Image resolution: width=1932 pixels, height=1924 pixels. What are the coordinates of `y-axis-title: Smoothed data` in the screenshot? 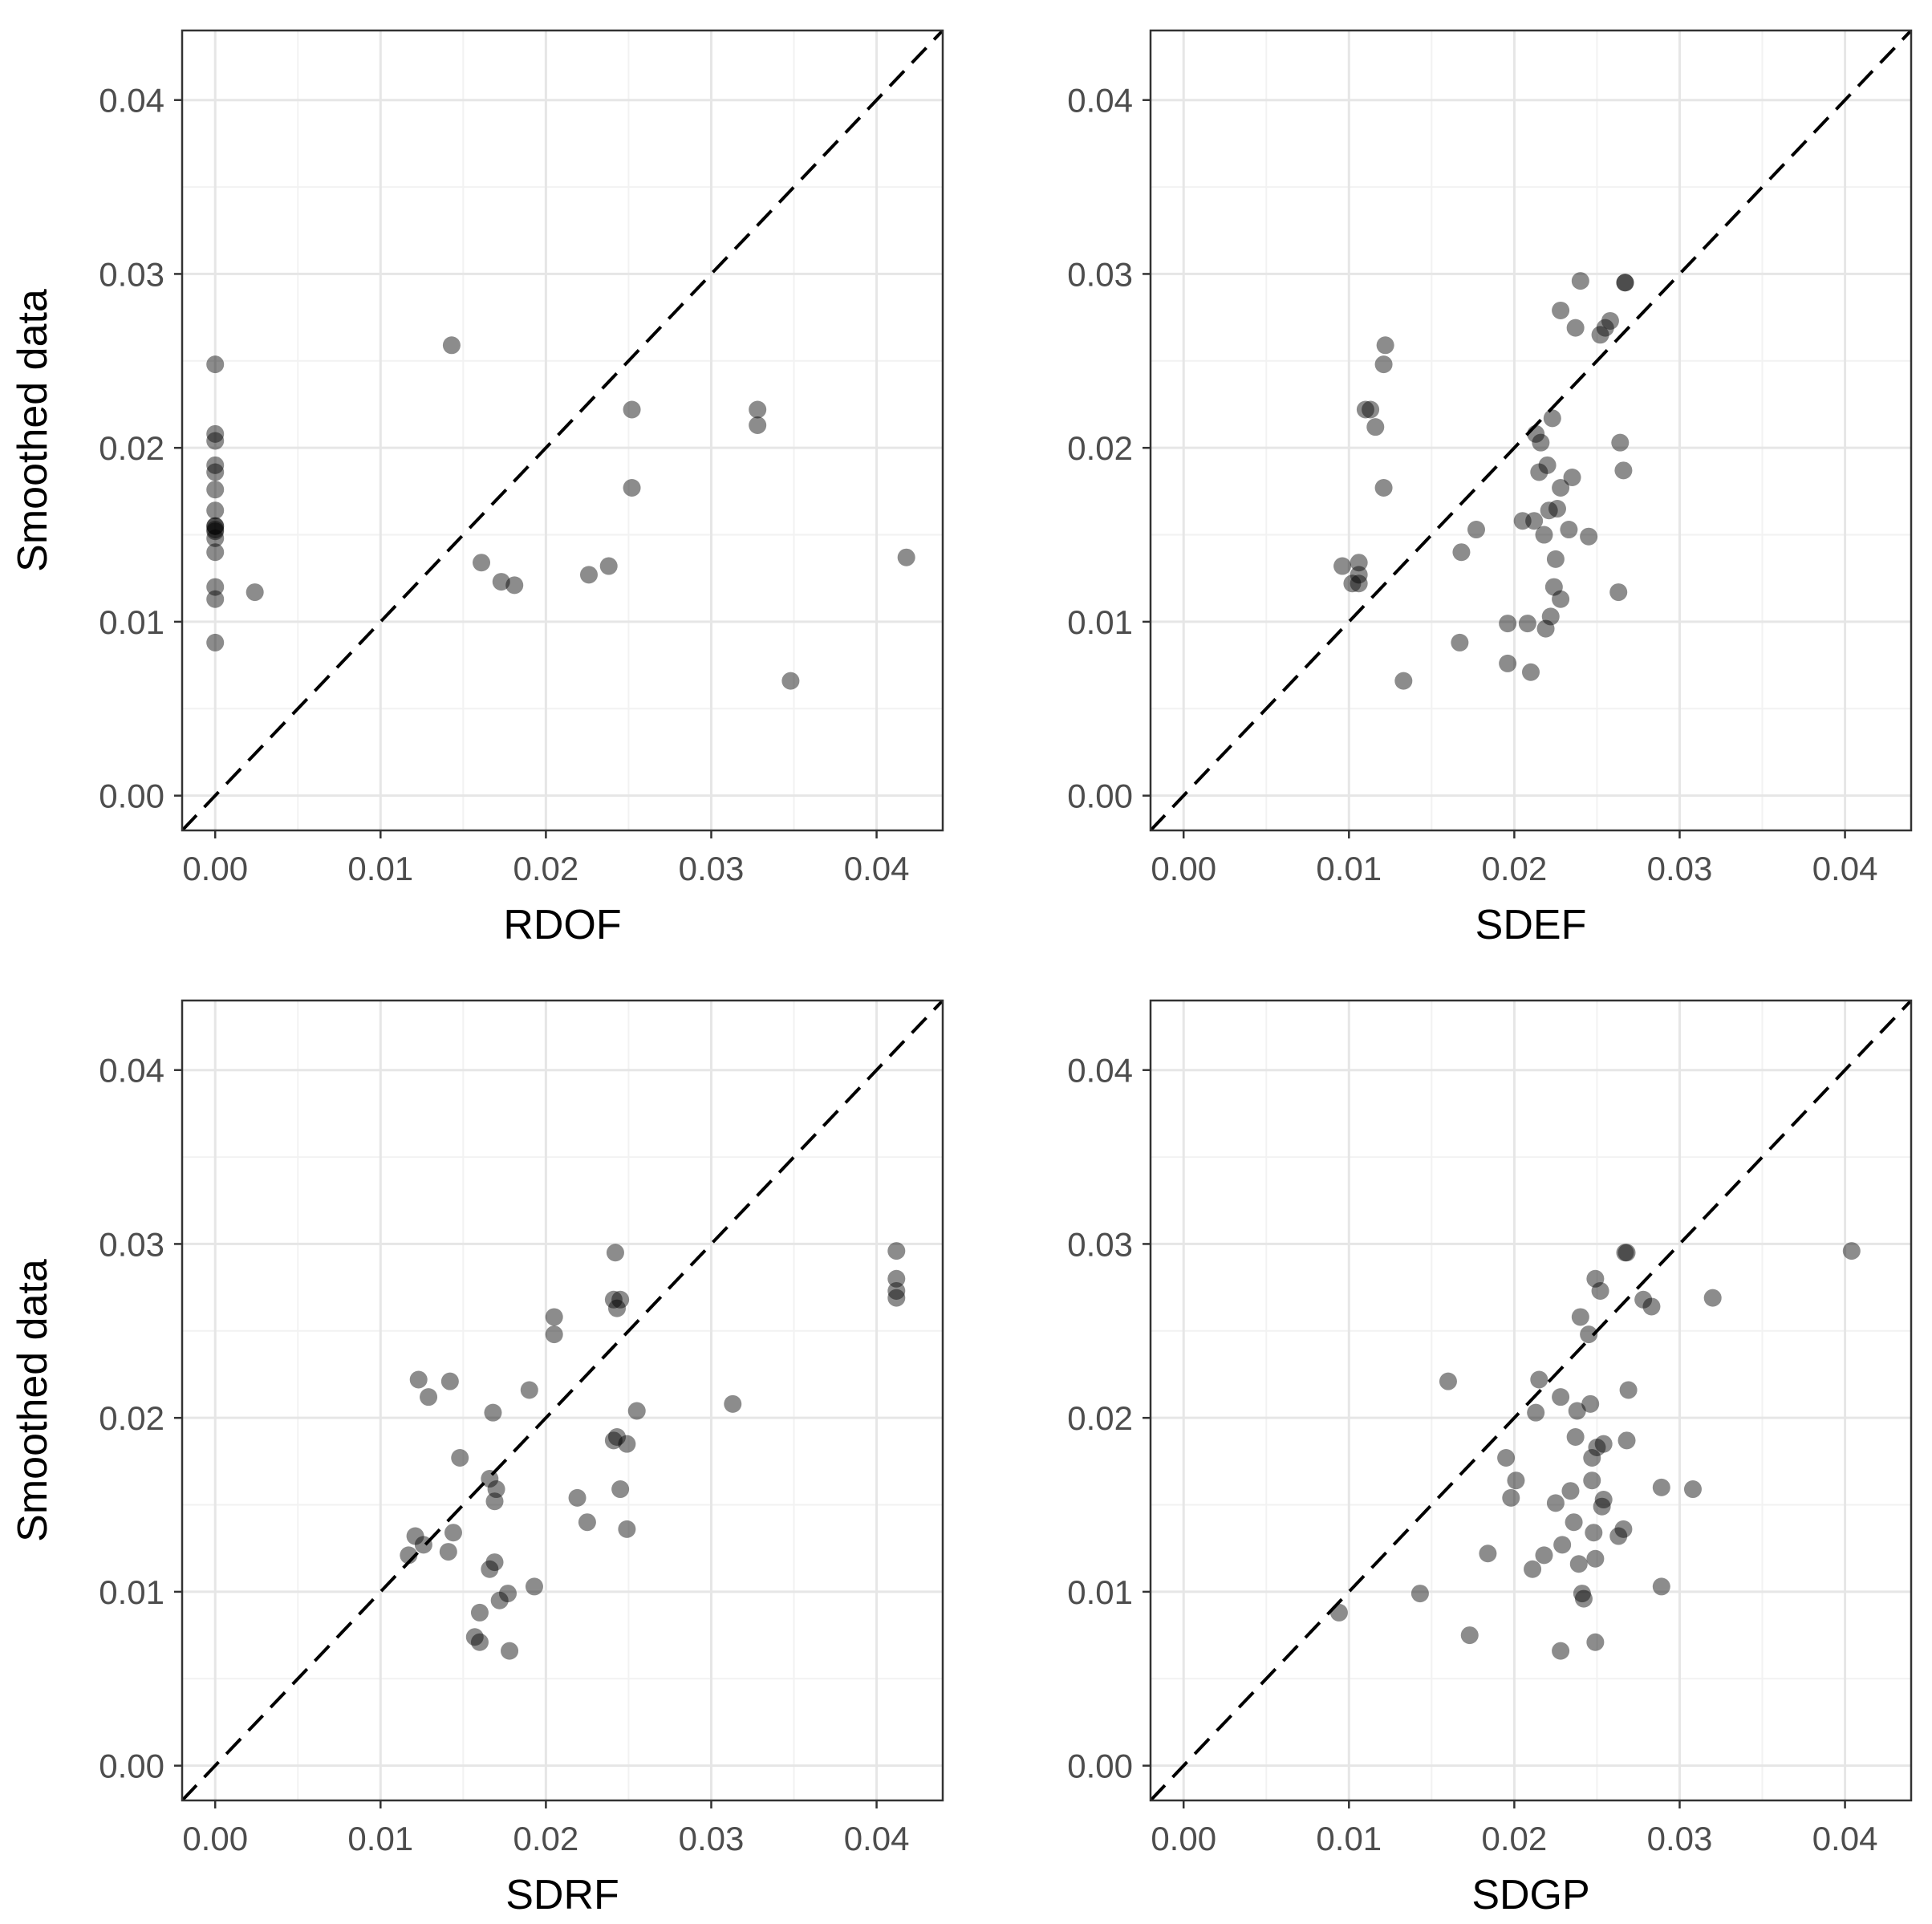 It's located at (33, 1400).